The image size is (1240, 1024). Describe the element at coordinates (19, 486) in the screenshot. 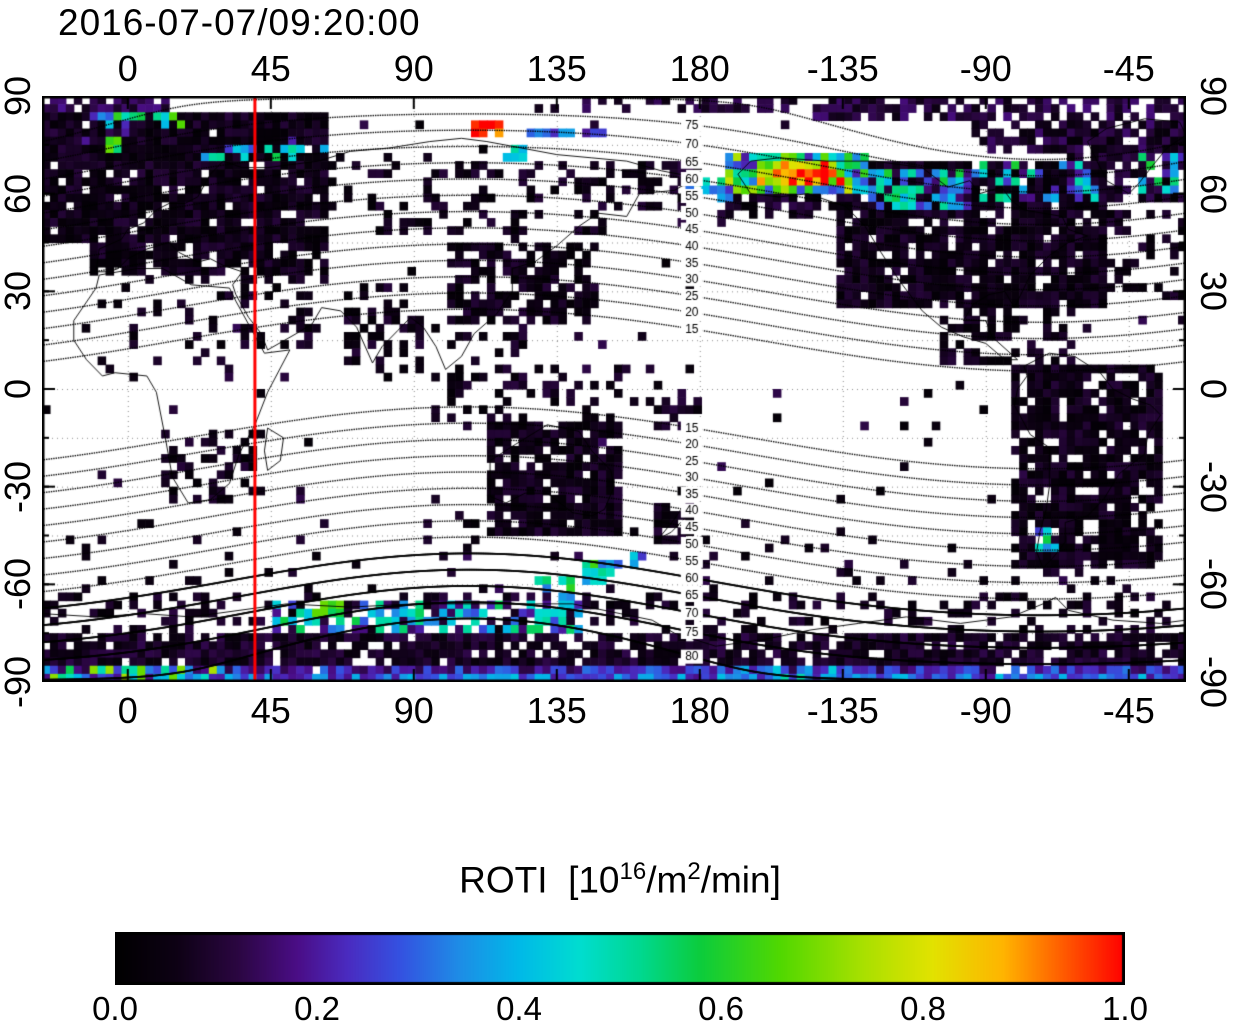

I see `lat-tick-label-left: -30` at that location.